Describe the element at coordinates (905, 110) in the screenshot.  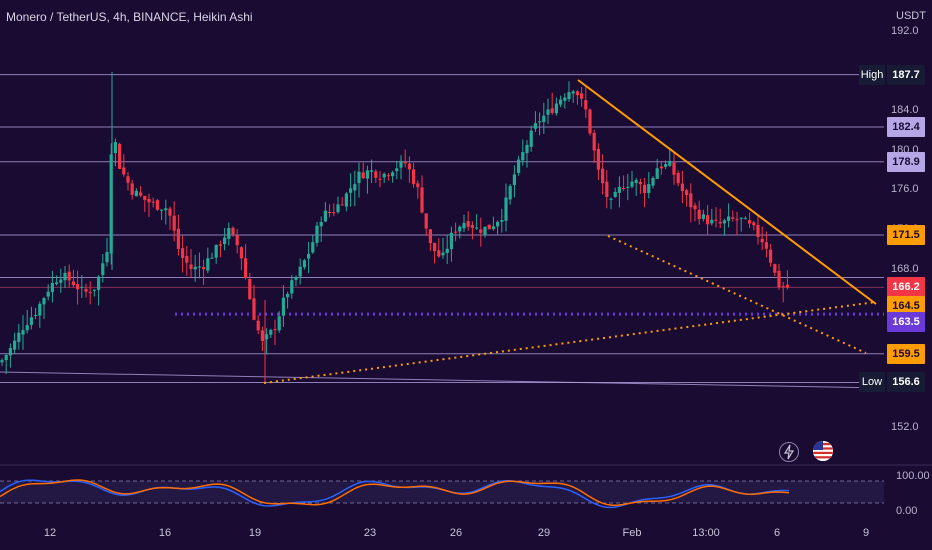
I see `price-tick: 184.0` at that location.